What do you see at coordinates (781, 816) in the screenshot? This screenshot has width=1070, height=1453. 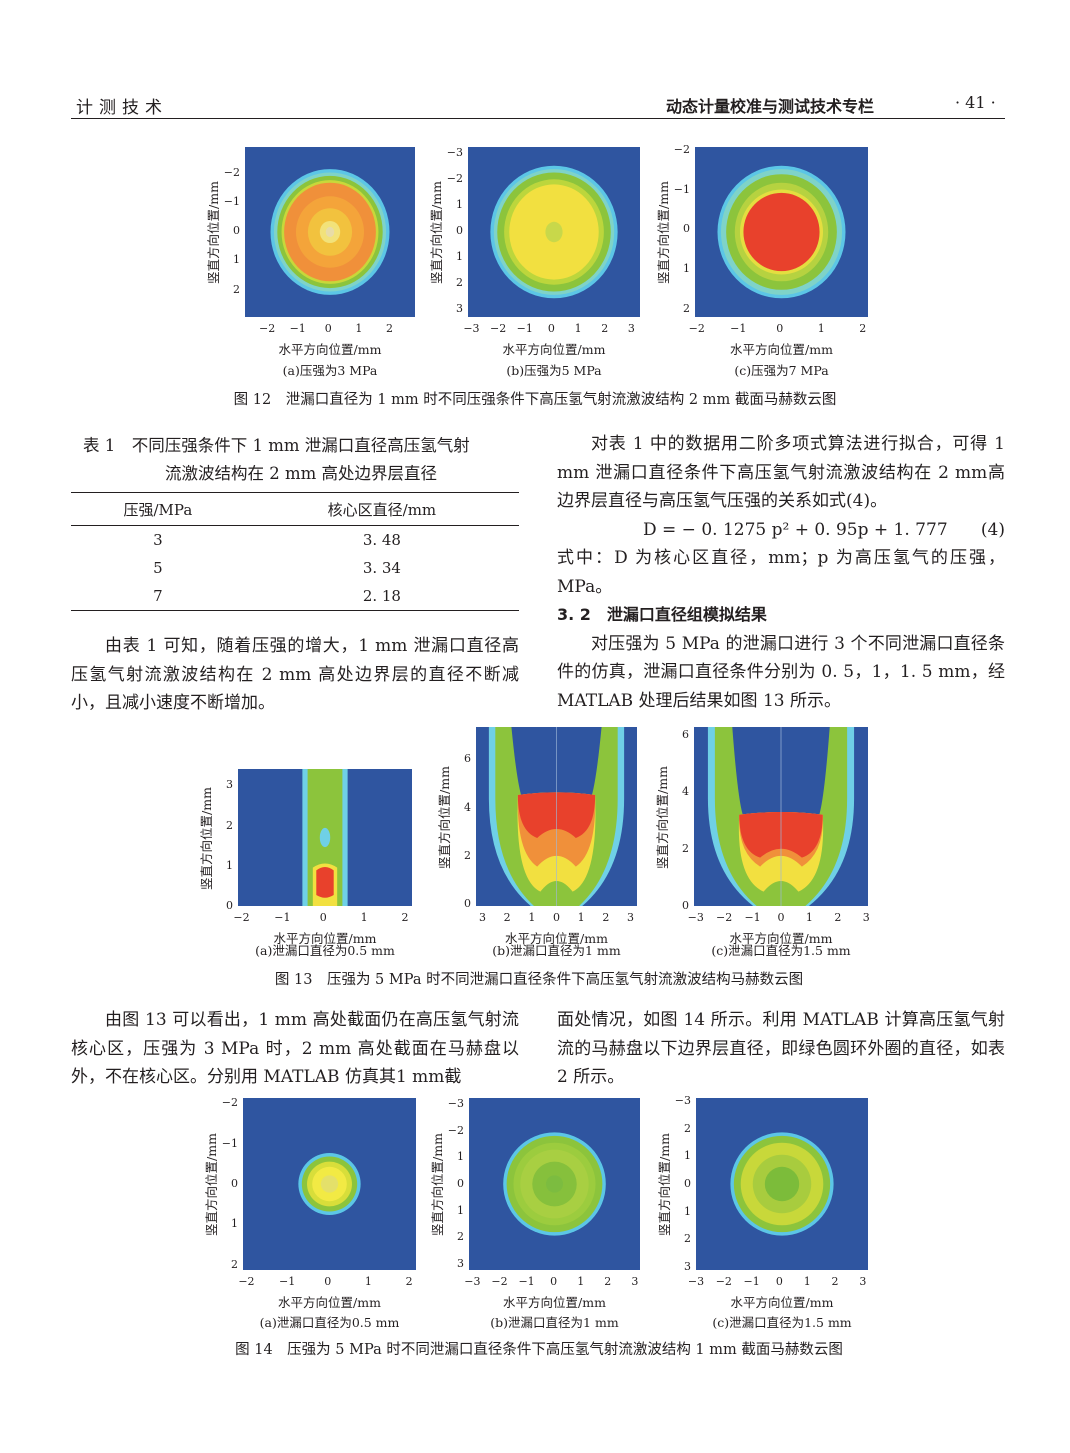 I see `fig13-panel-c-plot` at bounding box center [781, 816].